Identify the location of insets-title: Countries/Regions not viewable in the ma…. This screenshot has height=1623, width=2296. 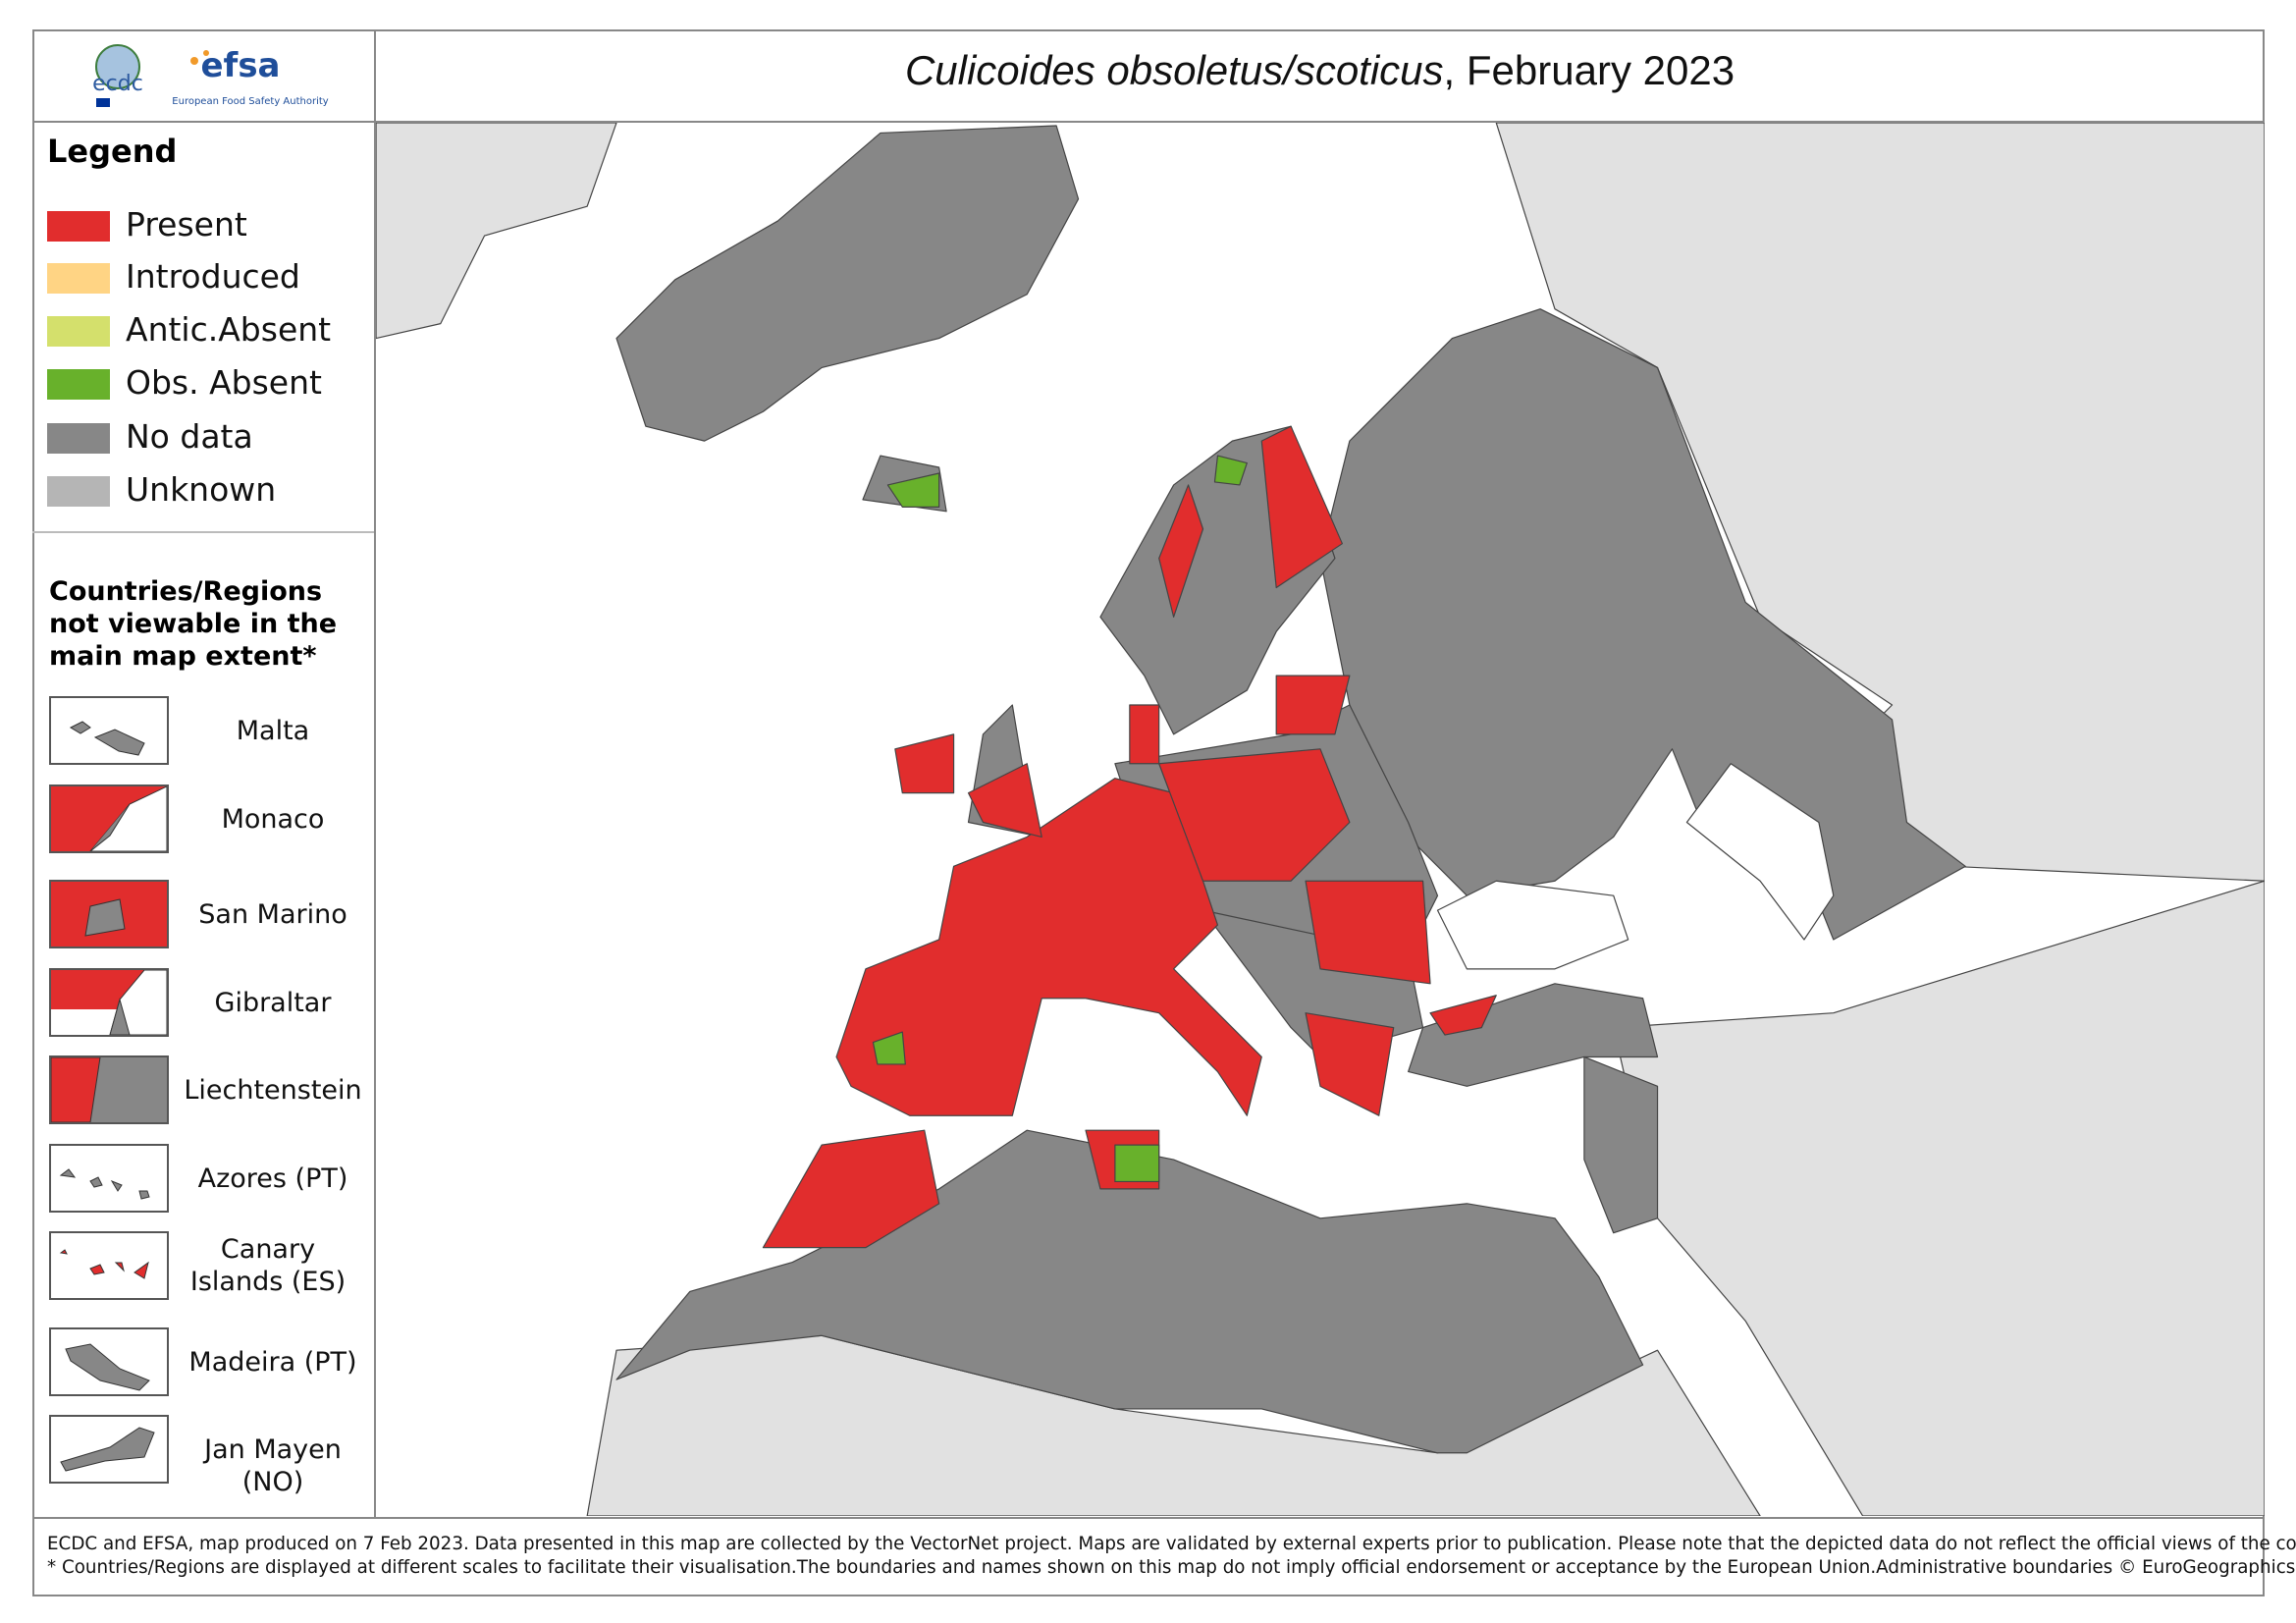
(193, 624).